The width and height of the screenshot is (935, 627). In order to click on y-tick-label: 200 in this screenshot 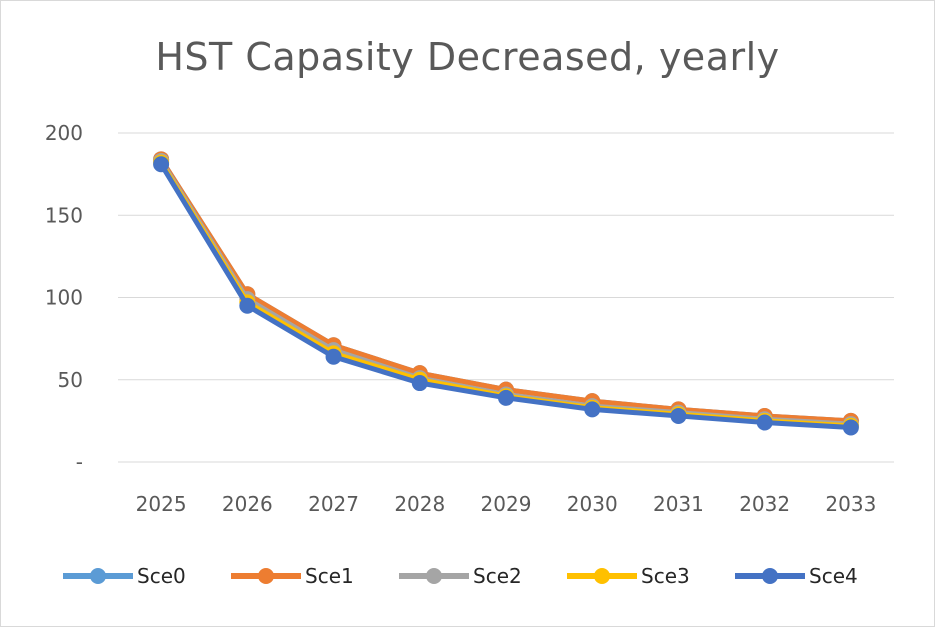, I will do `click(64, 133)`.